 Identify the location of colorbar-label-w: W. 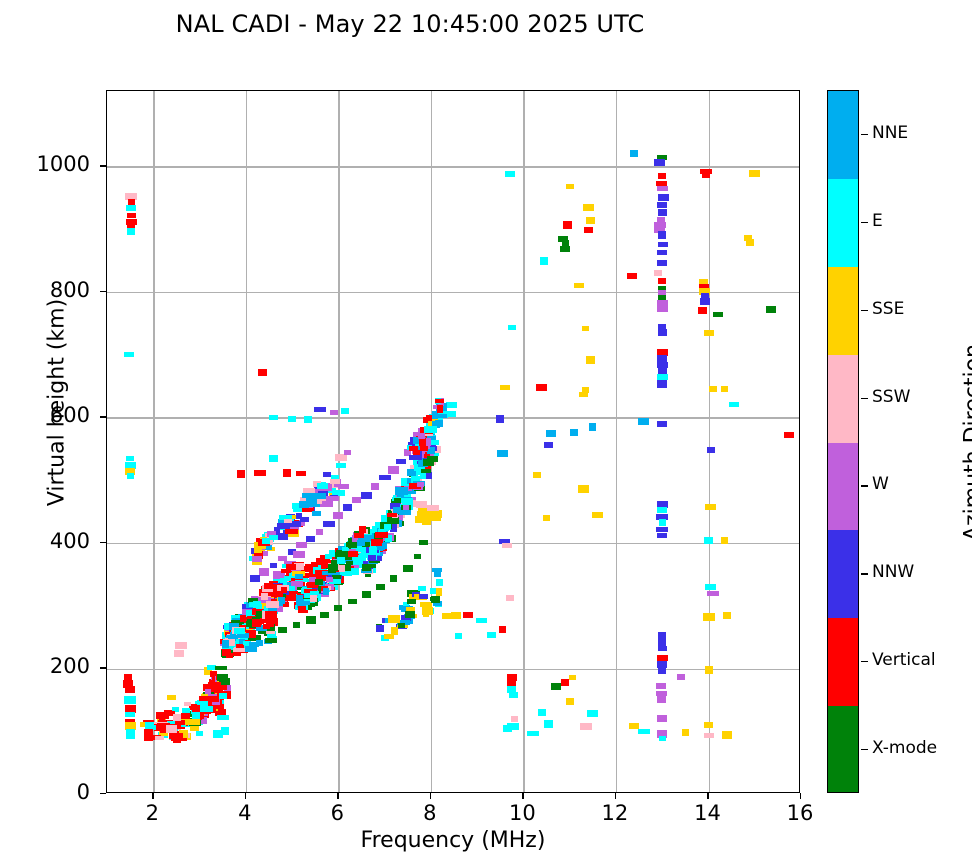
(880, 484).